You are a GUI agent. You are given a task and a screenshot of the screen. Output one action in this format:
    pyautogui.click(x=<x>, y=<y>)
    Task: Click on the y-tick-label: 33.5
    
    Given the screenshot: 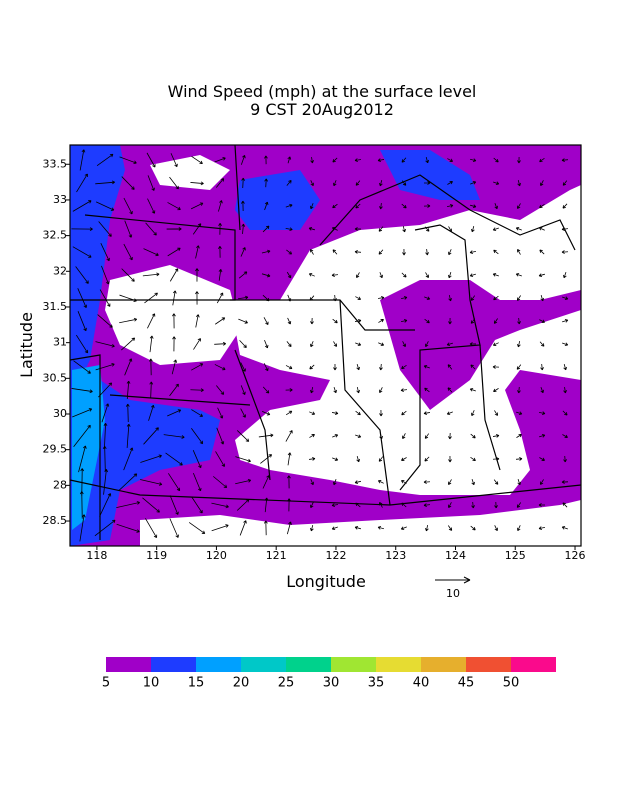 What is the action you would take?
    pyautogui.click(x=55, y=163)
    